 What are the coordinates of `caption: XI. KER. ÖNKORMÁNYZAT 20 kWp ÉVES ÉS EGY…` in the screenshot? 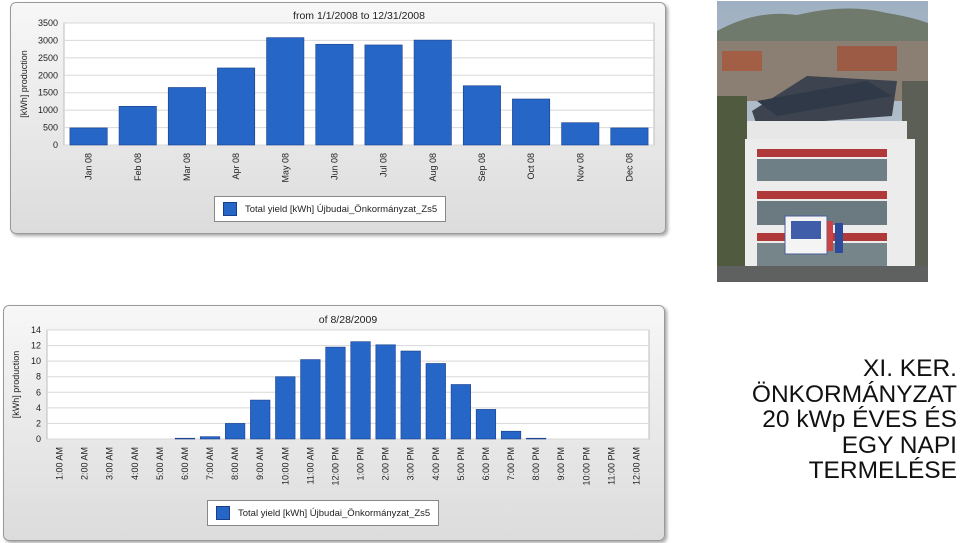 It's located at (854, 420).